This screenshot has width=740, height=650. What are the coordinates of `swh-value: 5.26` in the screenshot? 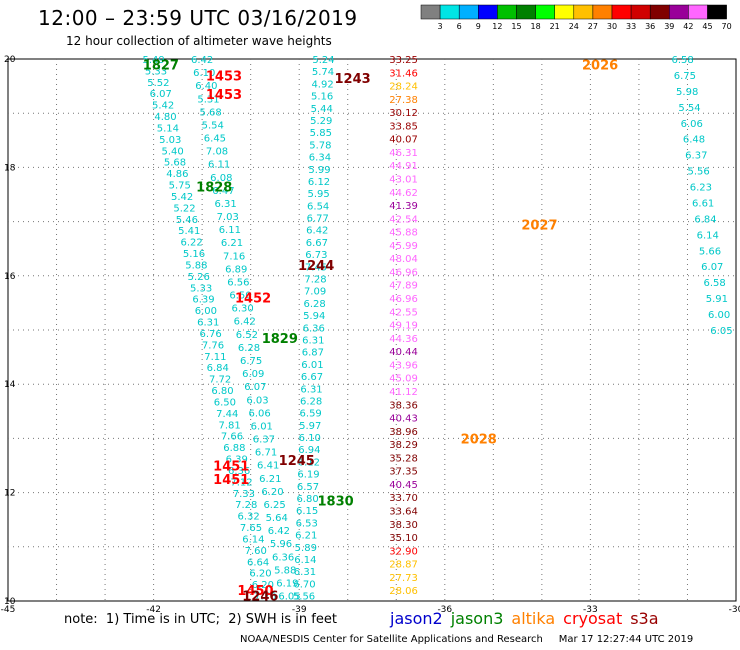 It's located at (199, 277).